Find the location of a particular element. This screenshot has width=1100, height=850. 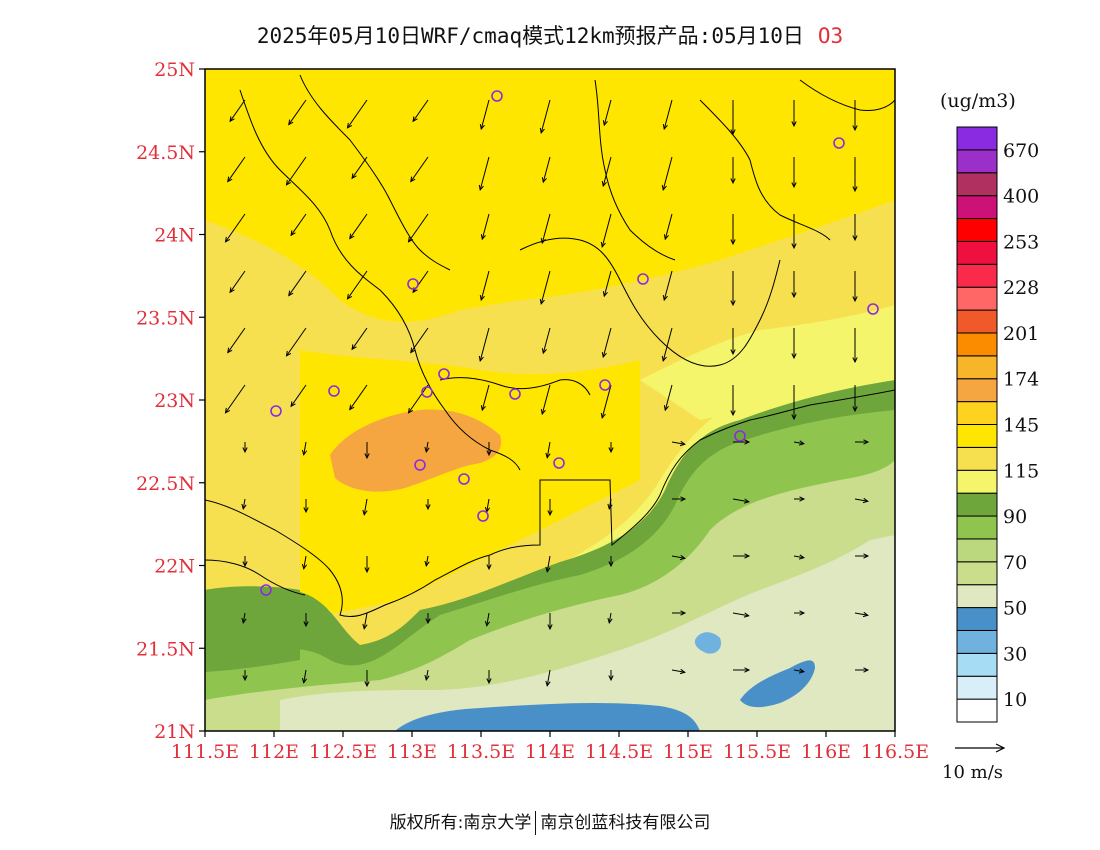

legend-label: 145 is located at coordinates (1021, 426).